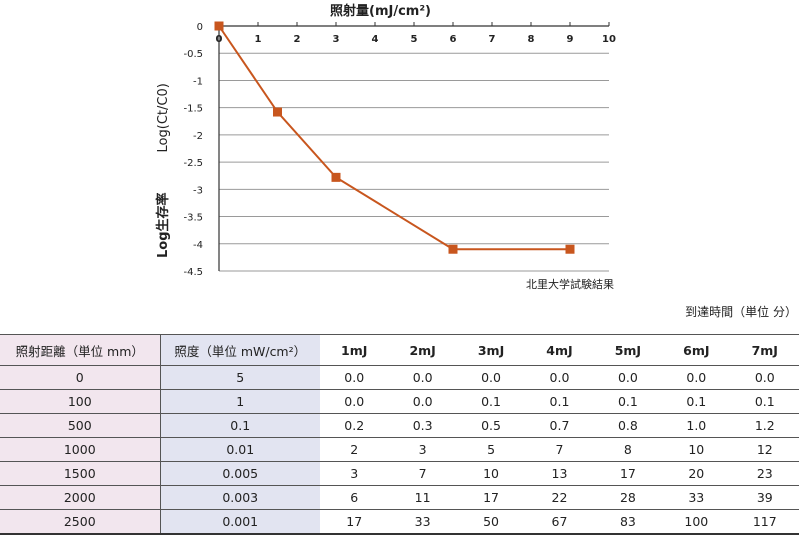  Describe the element at coordinates (354, 425) in the screenshot. I see `table-cell: 0.2` at that location.